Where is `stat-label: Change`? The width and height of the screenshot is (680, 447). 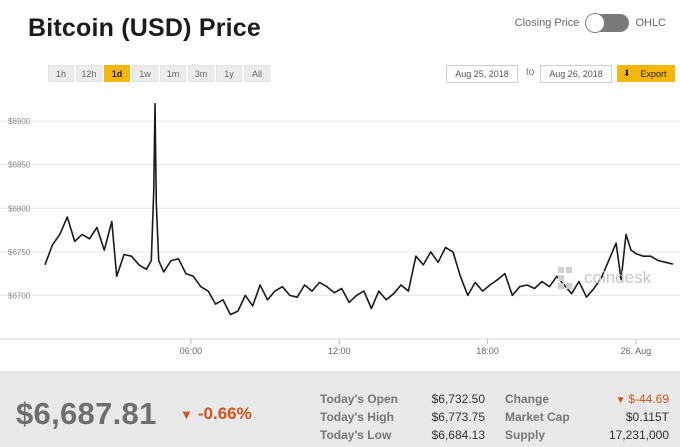 stat-label: Change is located at coordinates (527, 399).